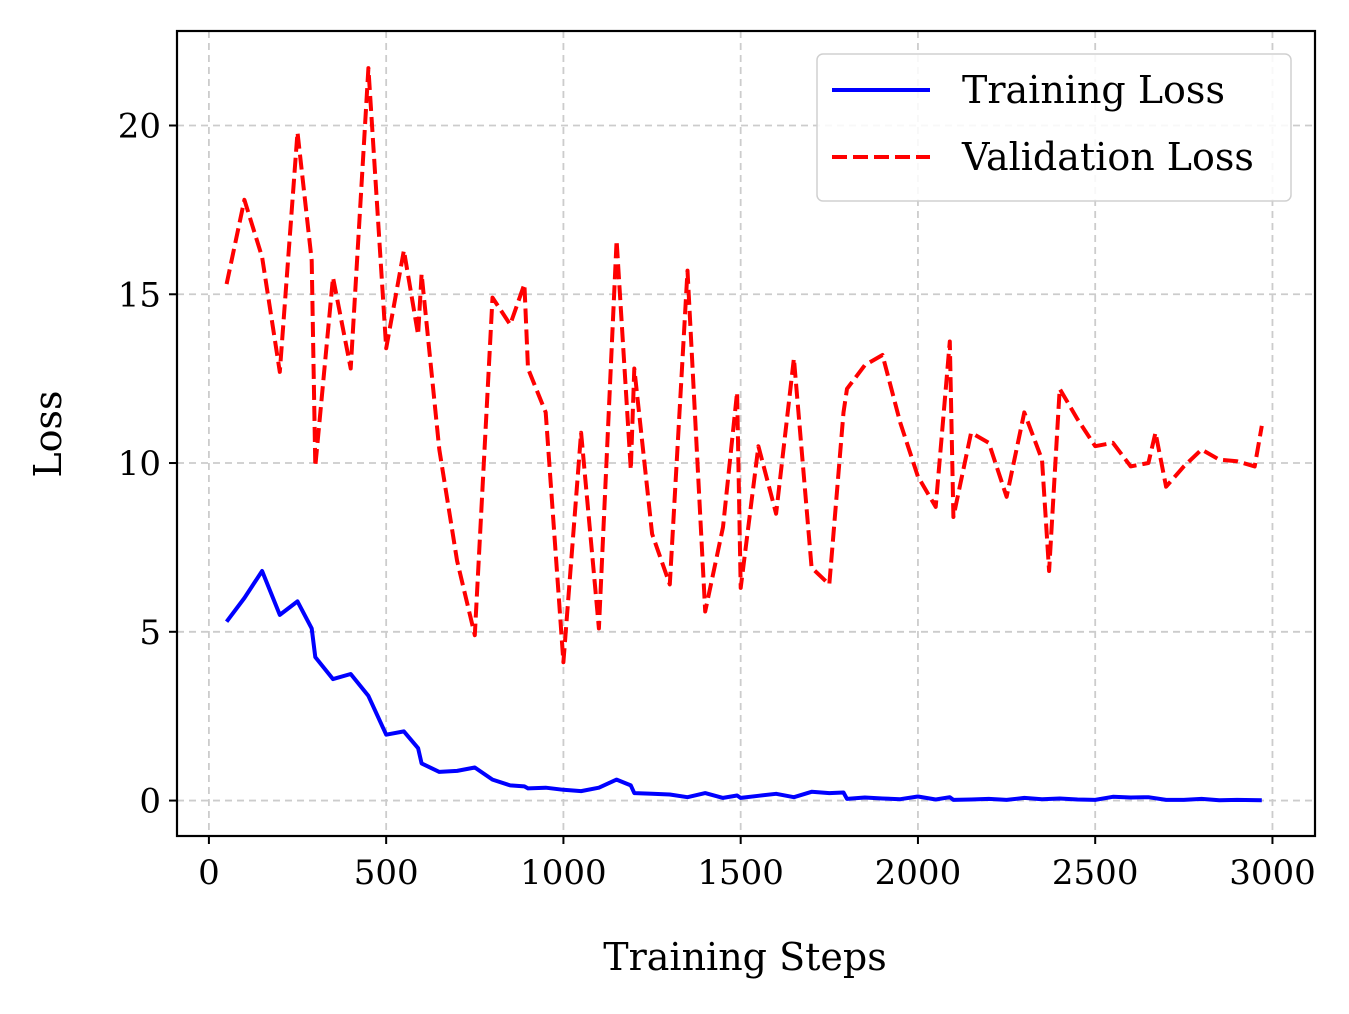 This screenshot has width=1349, height=1014. Describe the element at coordinates (1093, 90) in the screenshot. I see `legend-label-training-loss: Training Loss` at that location.